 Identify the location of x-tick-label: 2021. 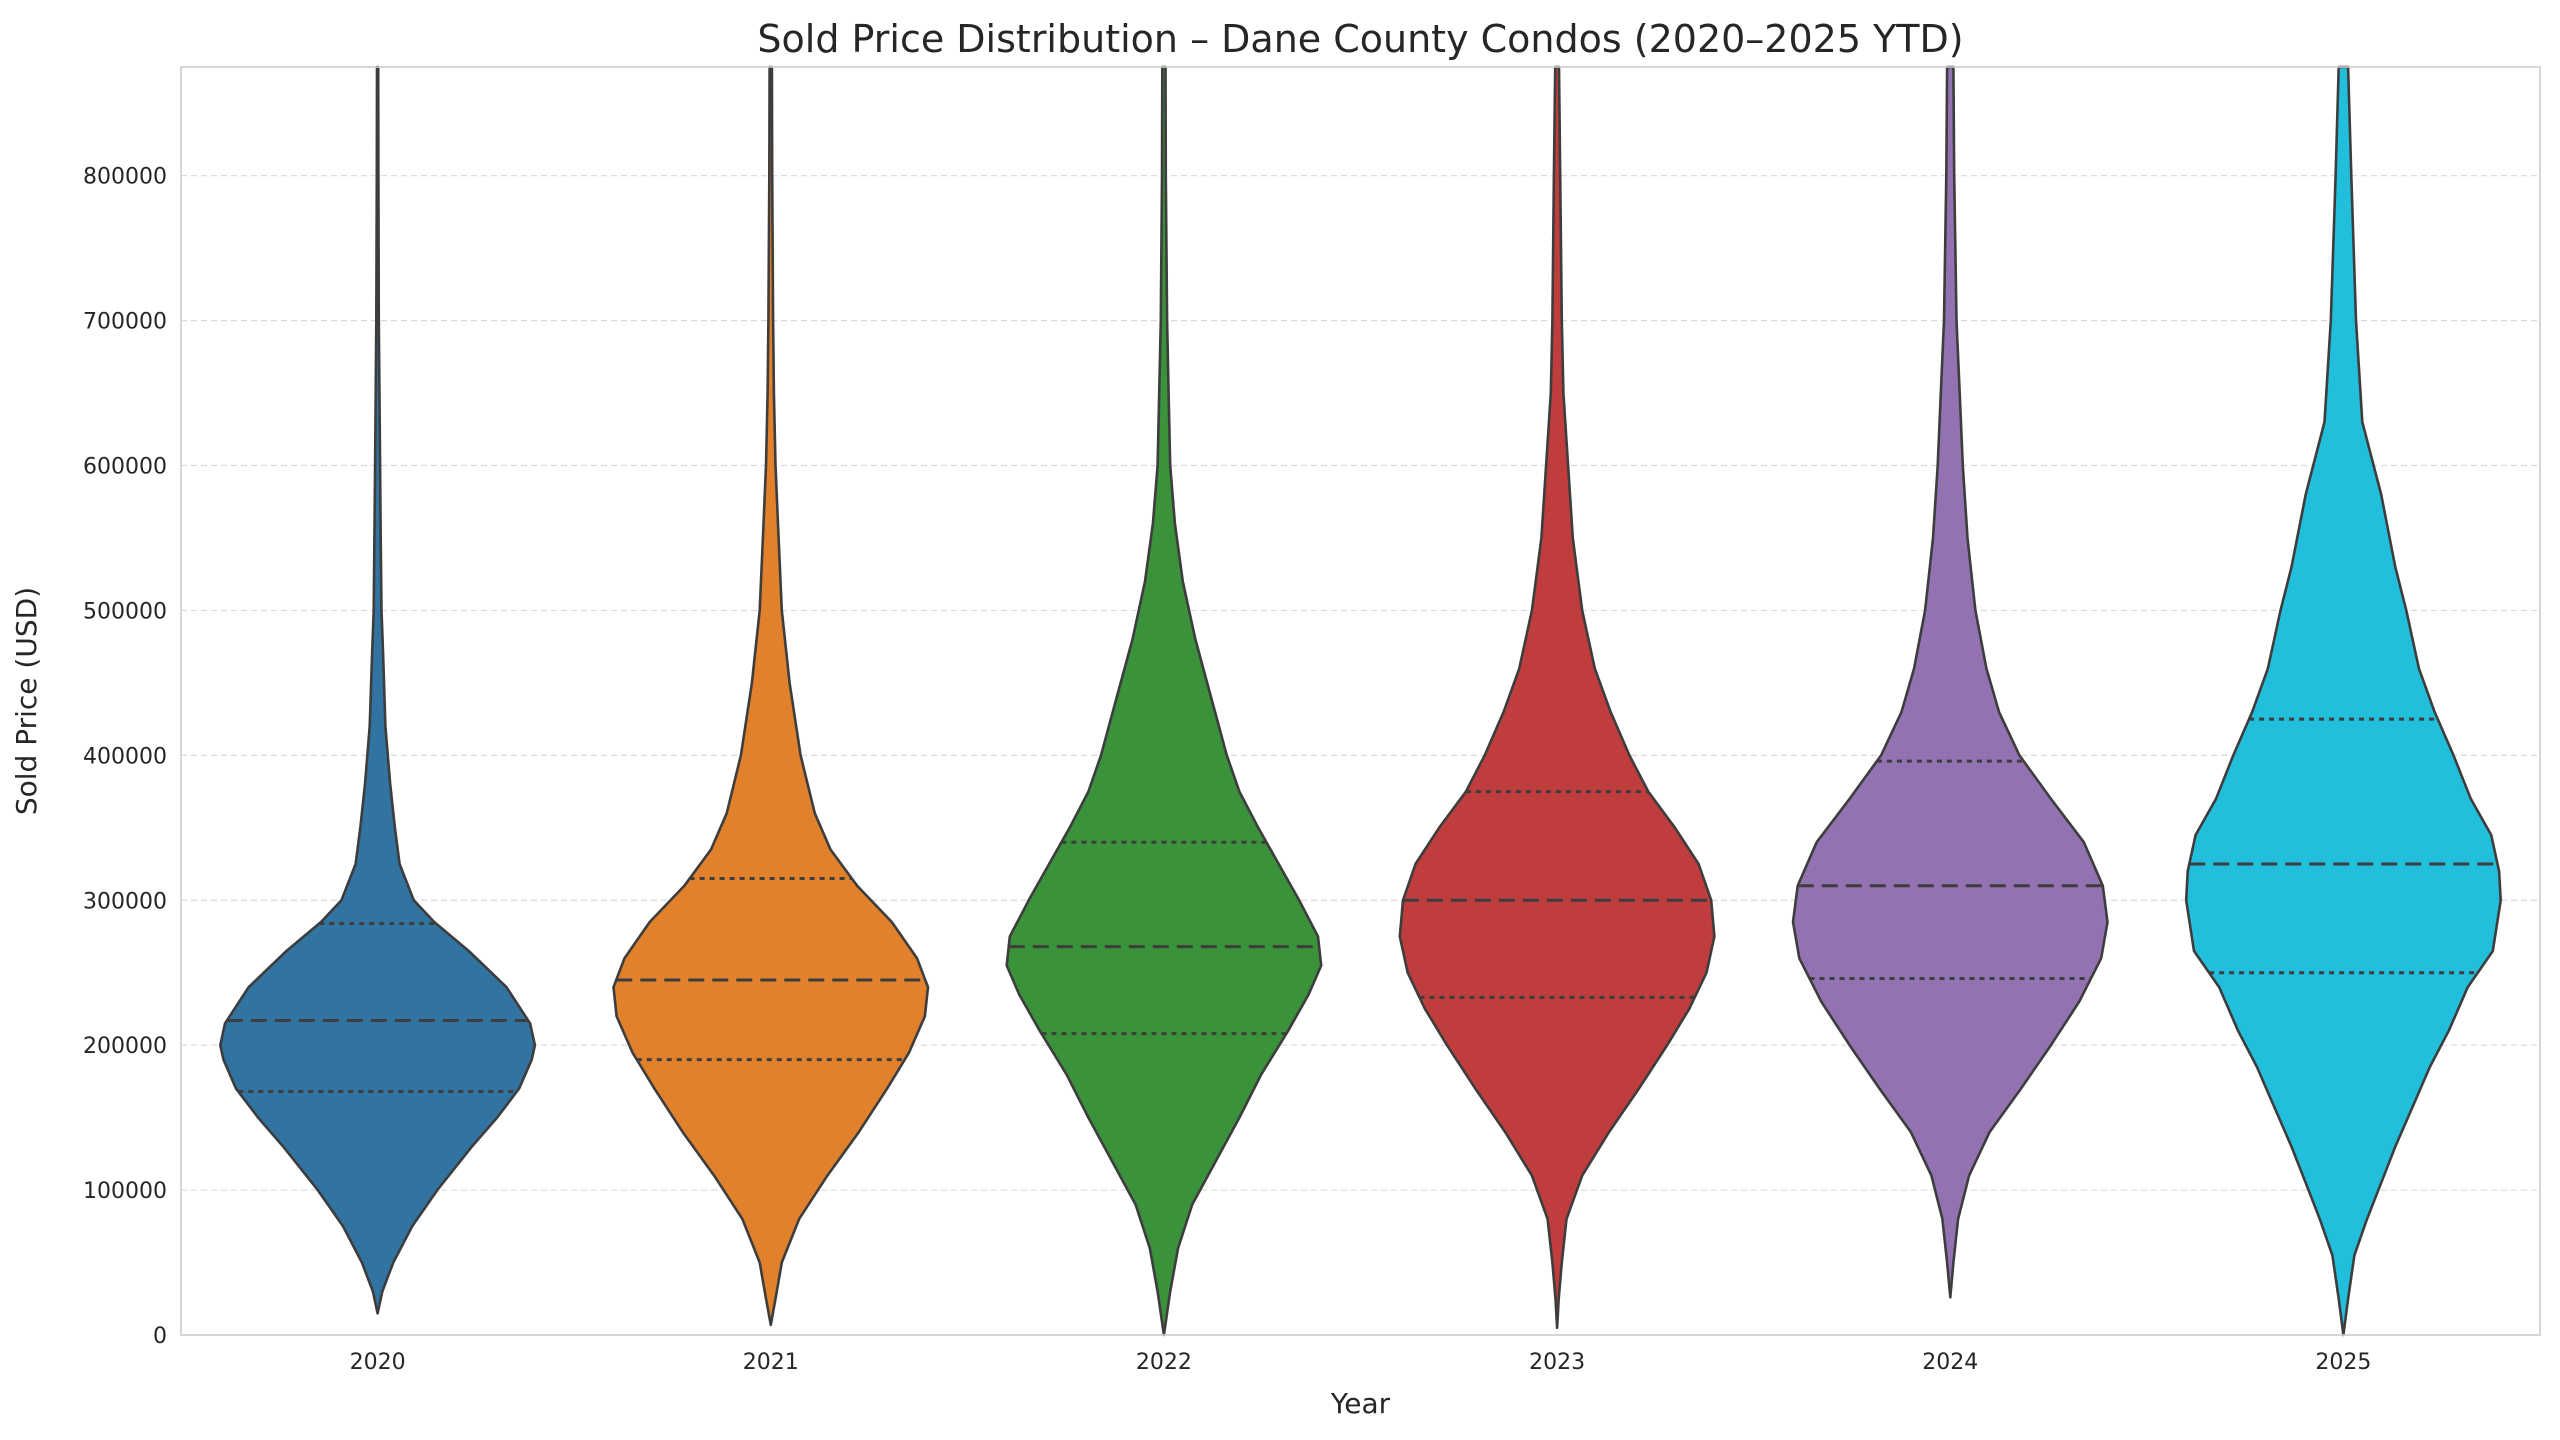
(771, 1362).